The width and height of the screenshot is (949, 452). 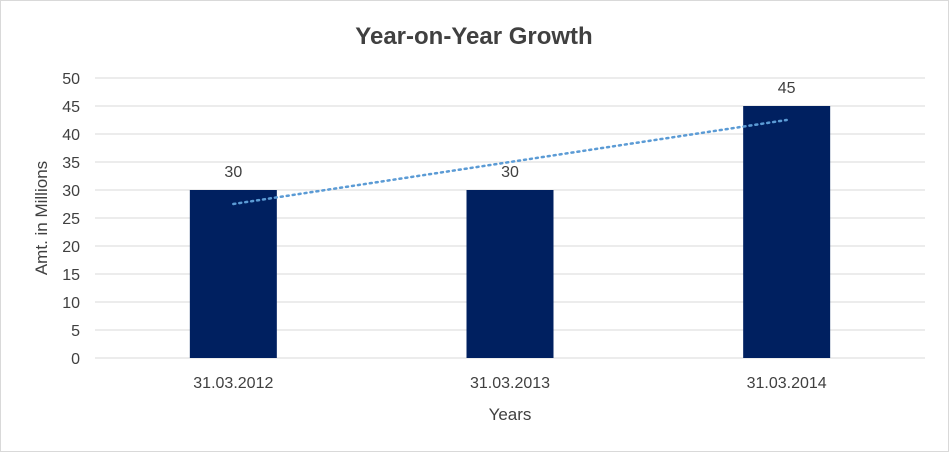 What do you see at coordinates (71, 275) in the screenshot?
I see `y-tick-label: 15` at bounding box center [71, 275].